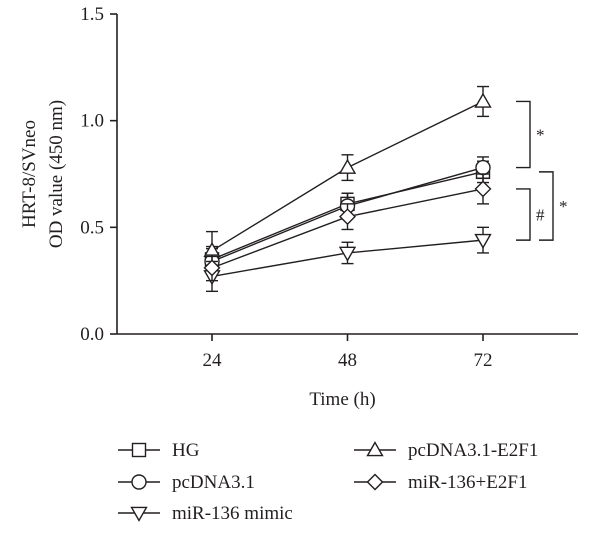 The height and width of the screenshot is (534, 600). Describe the element at coordinates (56, 174) in the screenshot. I see `y-axis-title-line: OD value (450 nm)` at that location.